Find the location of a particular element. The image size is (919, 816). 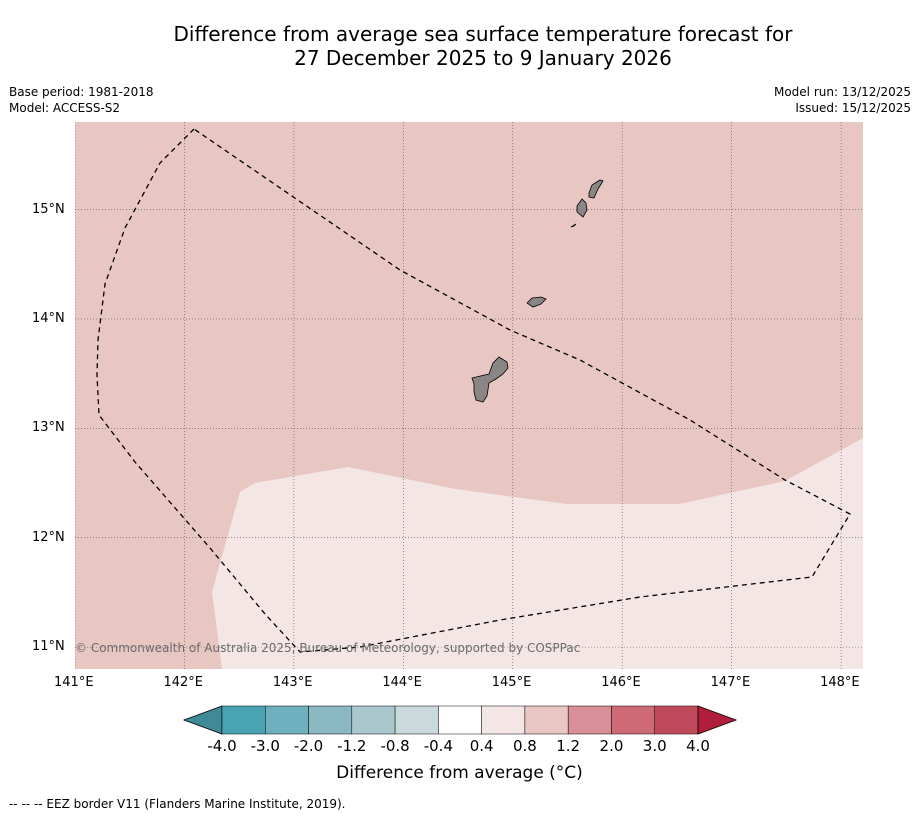

colorbar-tick: -2.0 is located at coordinates (308, 746).